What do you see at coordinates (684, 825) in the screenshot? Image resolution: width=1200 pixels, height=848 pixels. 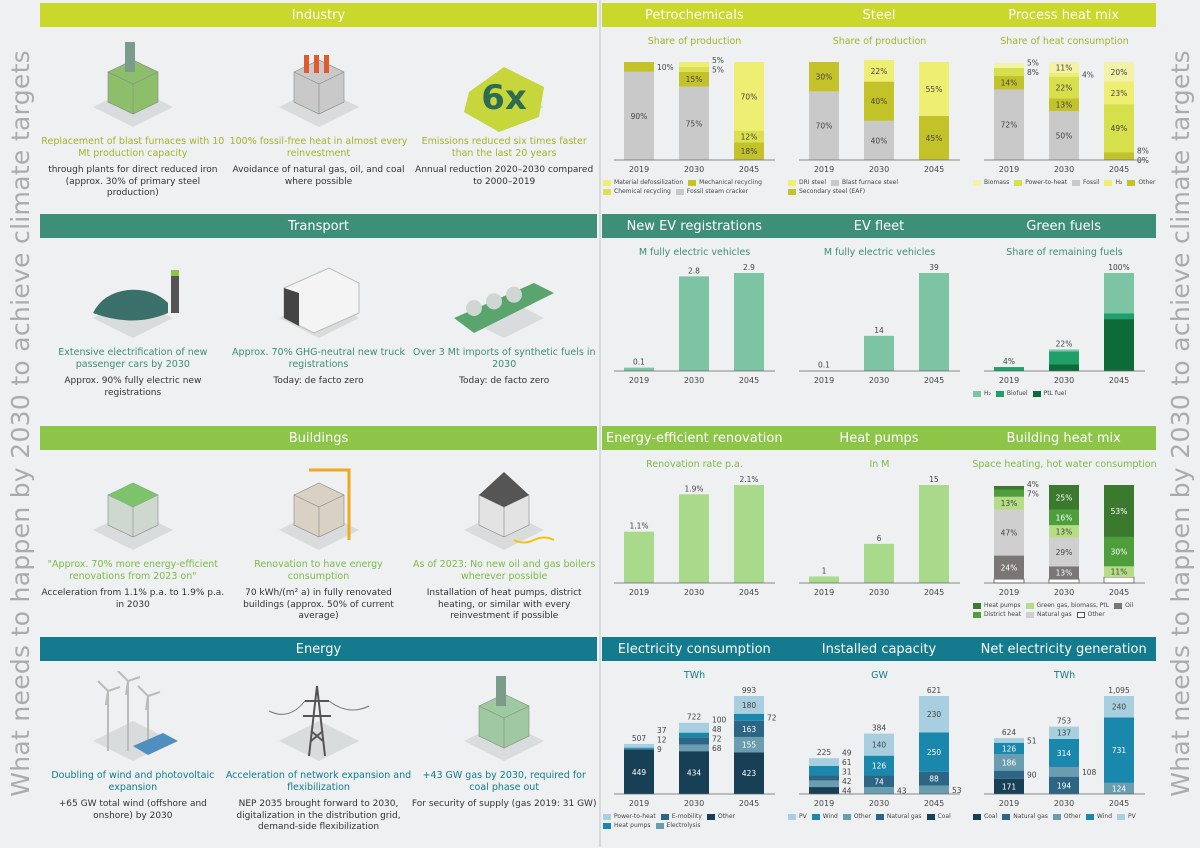 I see `legend-label: Electrolysis` at bounding box center [684, 825].